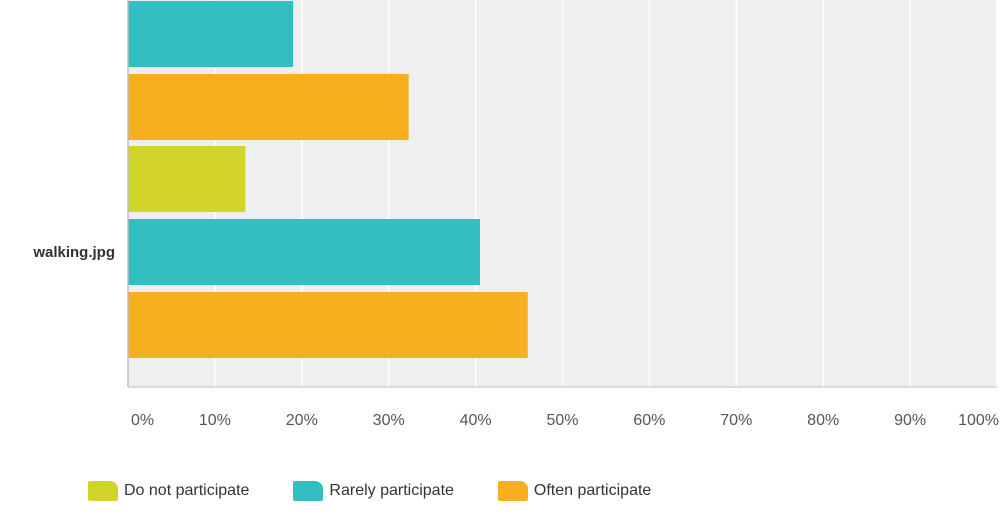 This screenshot has height=531, width=1000. Describe the element at coordinates (562, 420) in the screenshot. I see `x-tick-label: 50%` at that location.